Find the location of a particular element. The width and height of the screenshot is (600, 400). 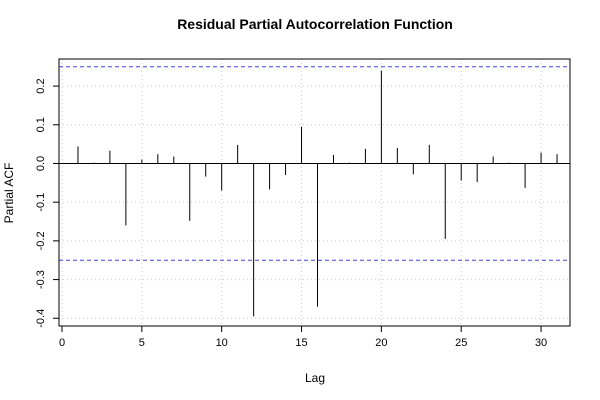

x-tick-label-3: 15 is located at coordinates (301, 343).